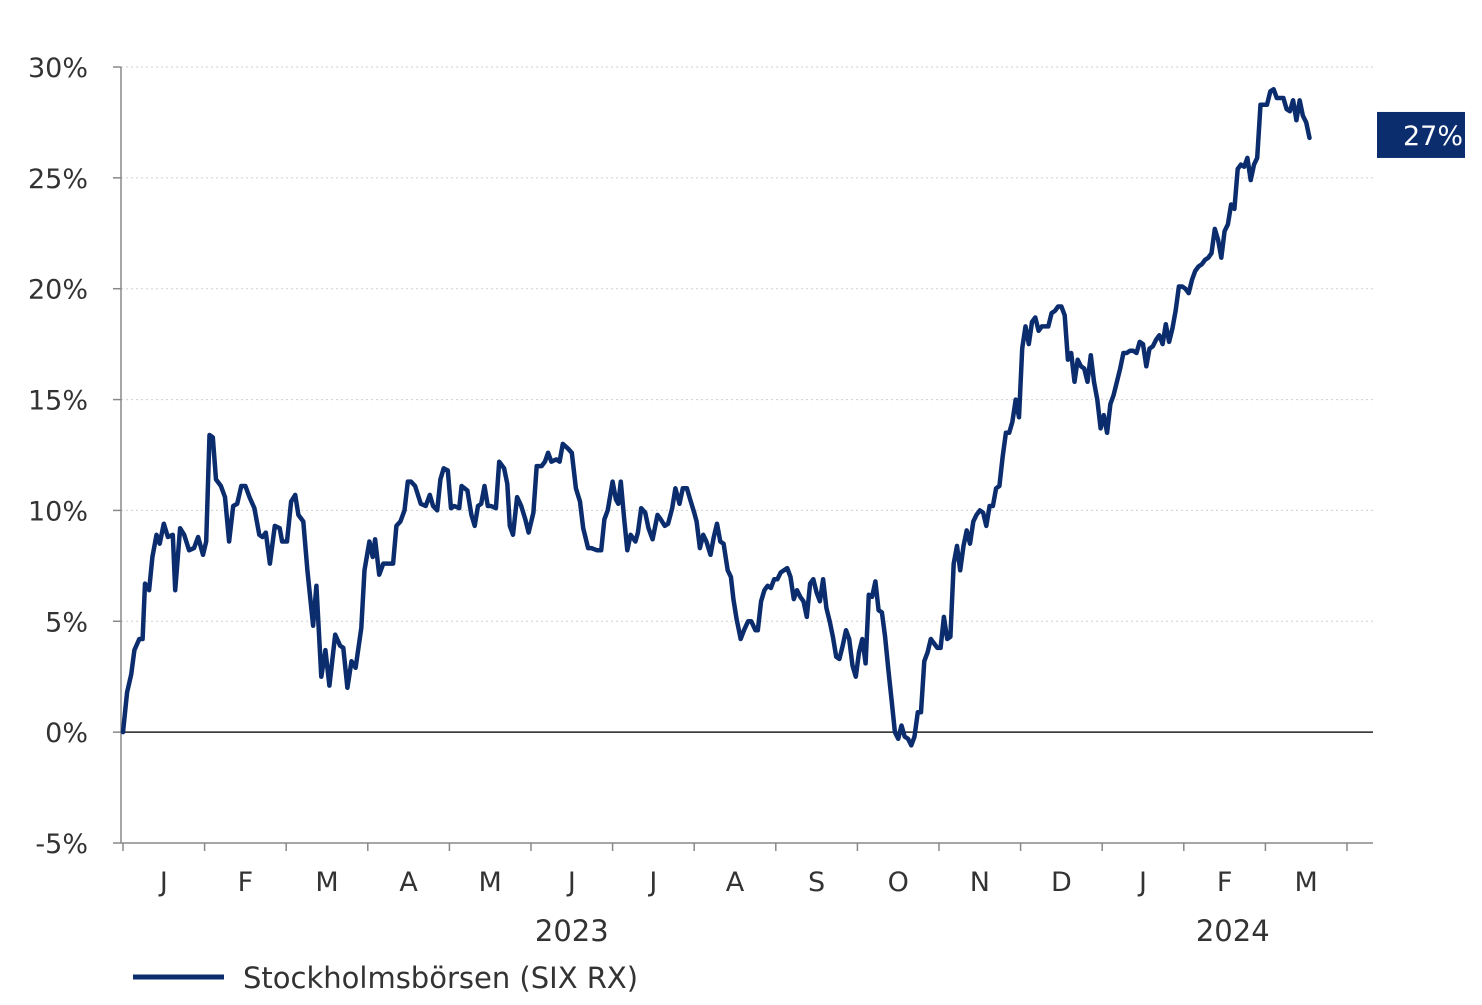  I want to click on month-label: S, so click(816, 882).